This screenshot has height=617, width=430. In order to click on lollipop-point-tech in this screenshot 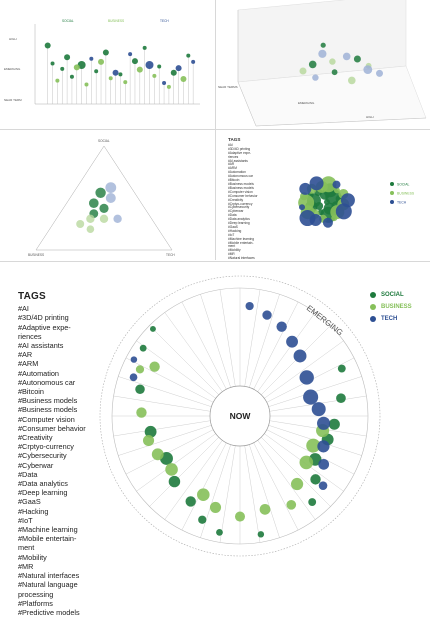, I will do `click(115, 72)`.